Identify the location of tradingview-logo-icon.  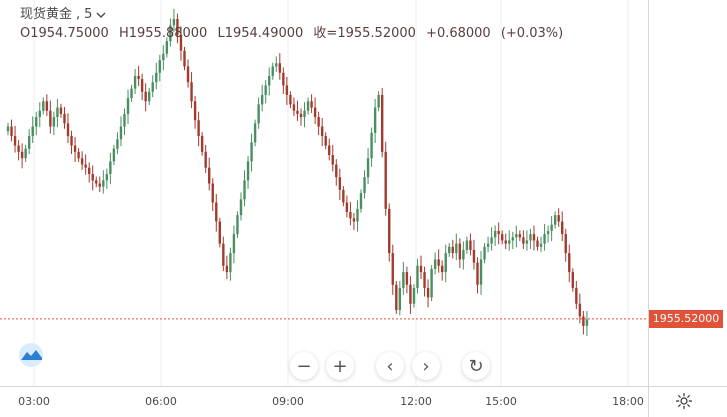
(31, 355).